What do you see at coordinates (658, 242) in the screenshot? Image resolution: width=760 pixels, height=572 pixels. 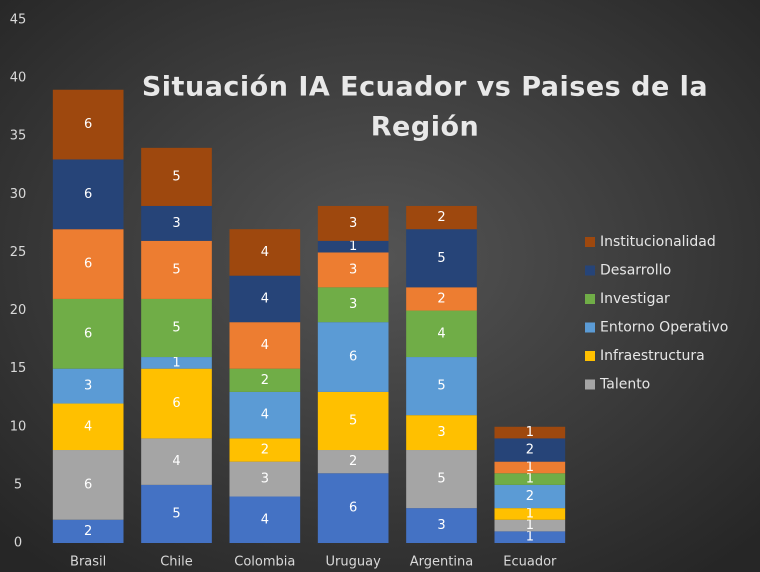 I see `legend-label: Institucionalidad` at bounding box center [658, 242].